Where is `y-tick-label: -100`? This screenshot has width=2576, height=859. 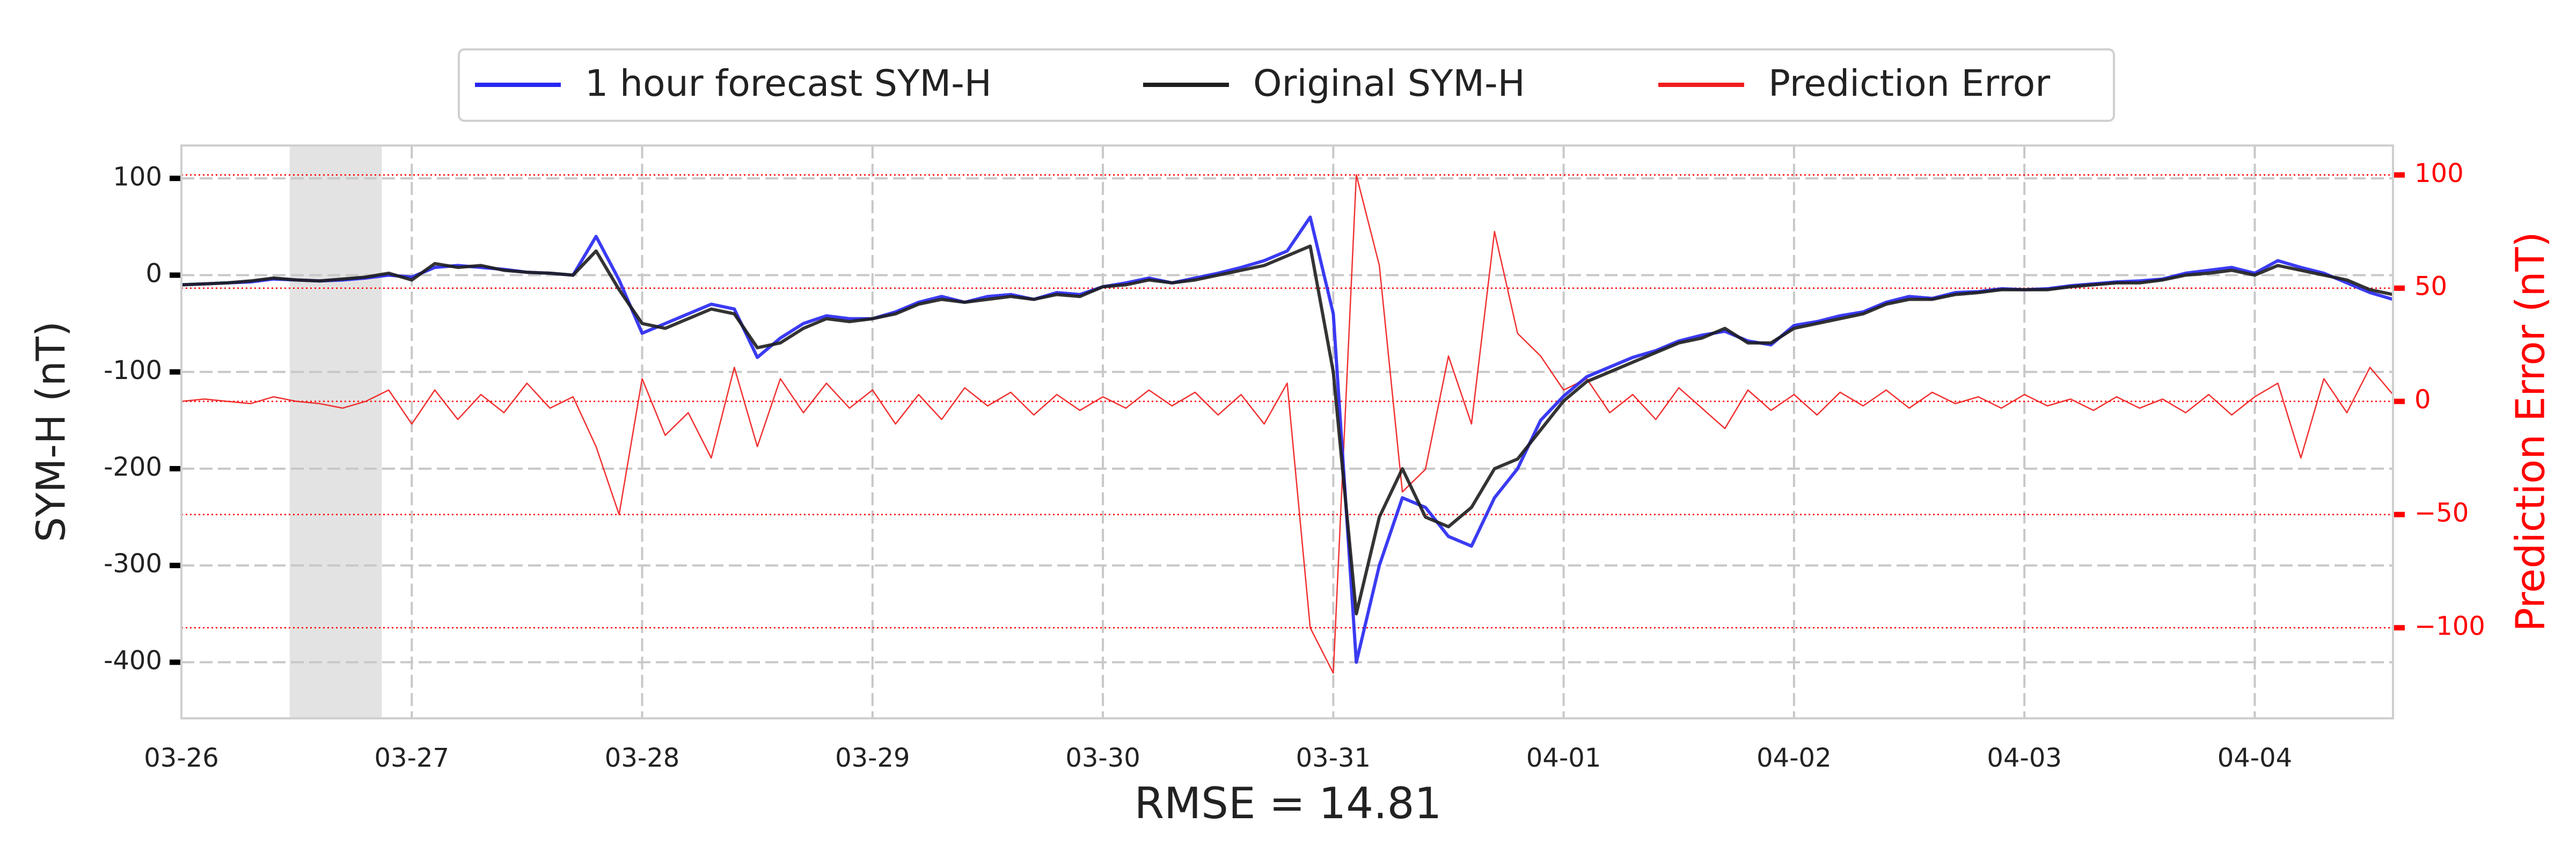 y-tick-label: -100 is located at coordinates (133, 370).